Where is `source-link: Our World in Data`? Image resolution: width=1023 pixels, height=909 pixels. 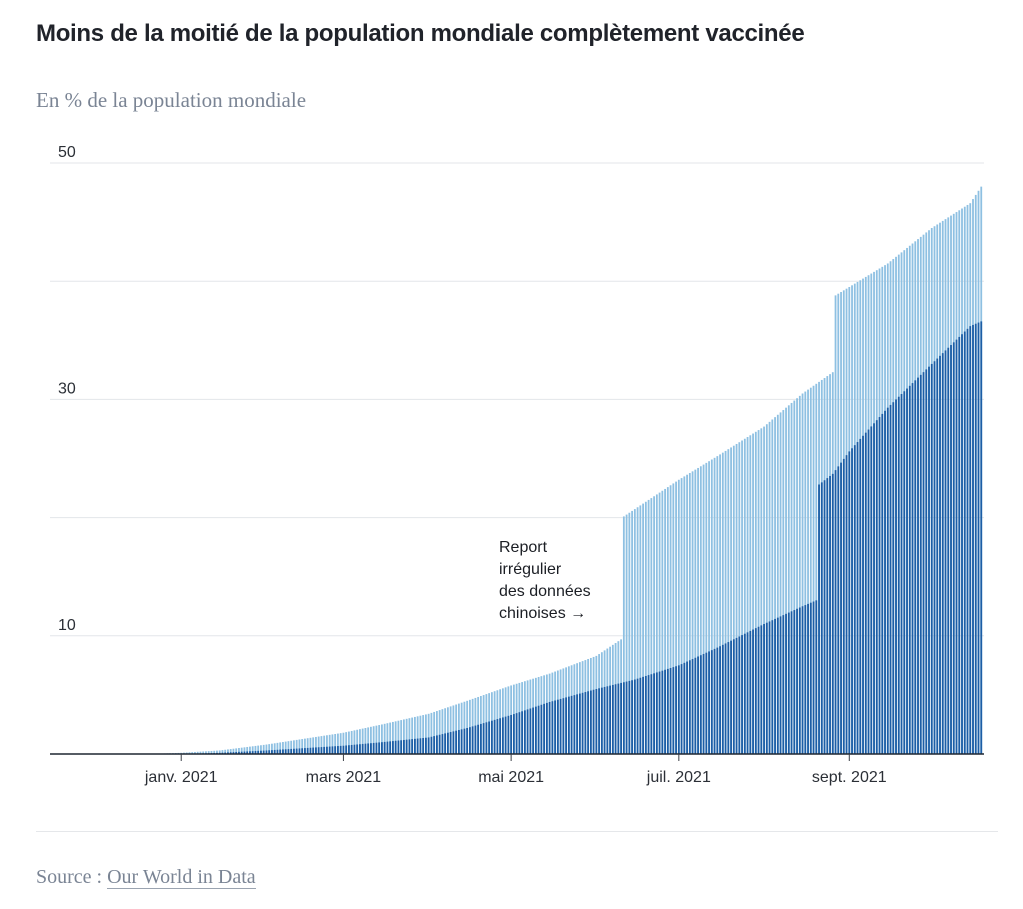 source-link: Our World in Data is located at coordinates (181, 877).